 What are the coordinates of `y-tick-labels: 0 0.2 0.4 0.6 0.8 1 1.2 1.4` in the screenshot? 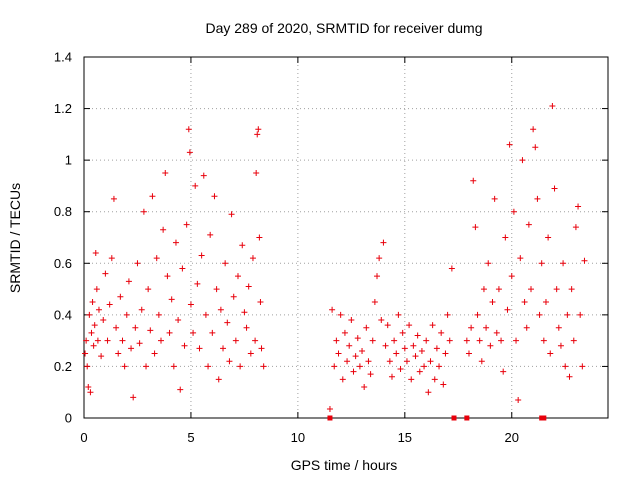 It's located at (63, 238).